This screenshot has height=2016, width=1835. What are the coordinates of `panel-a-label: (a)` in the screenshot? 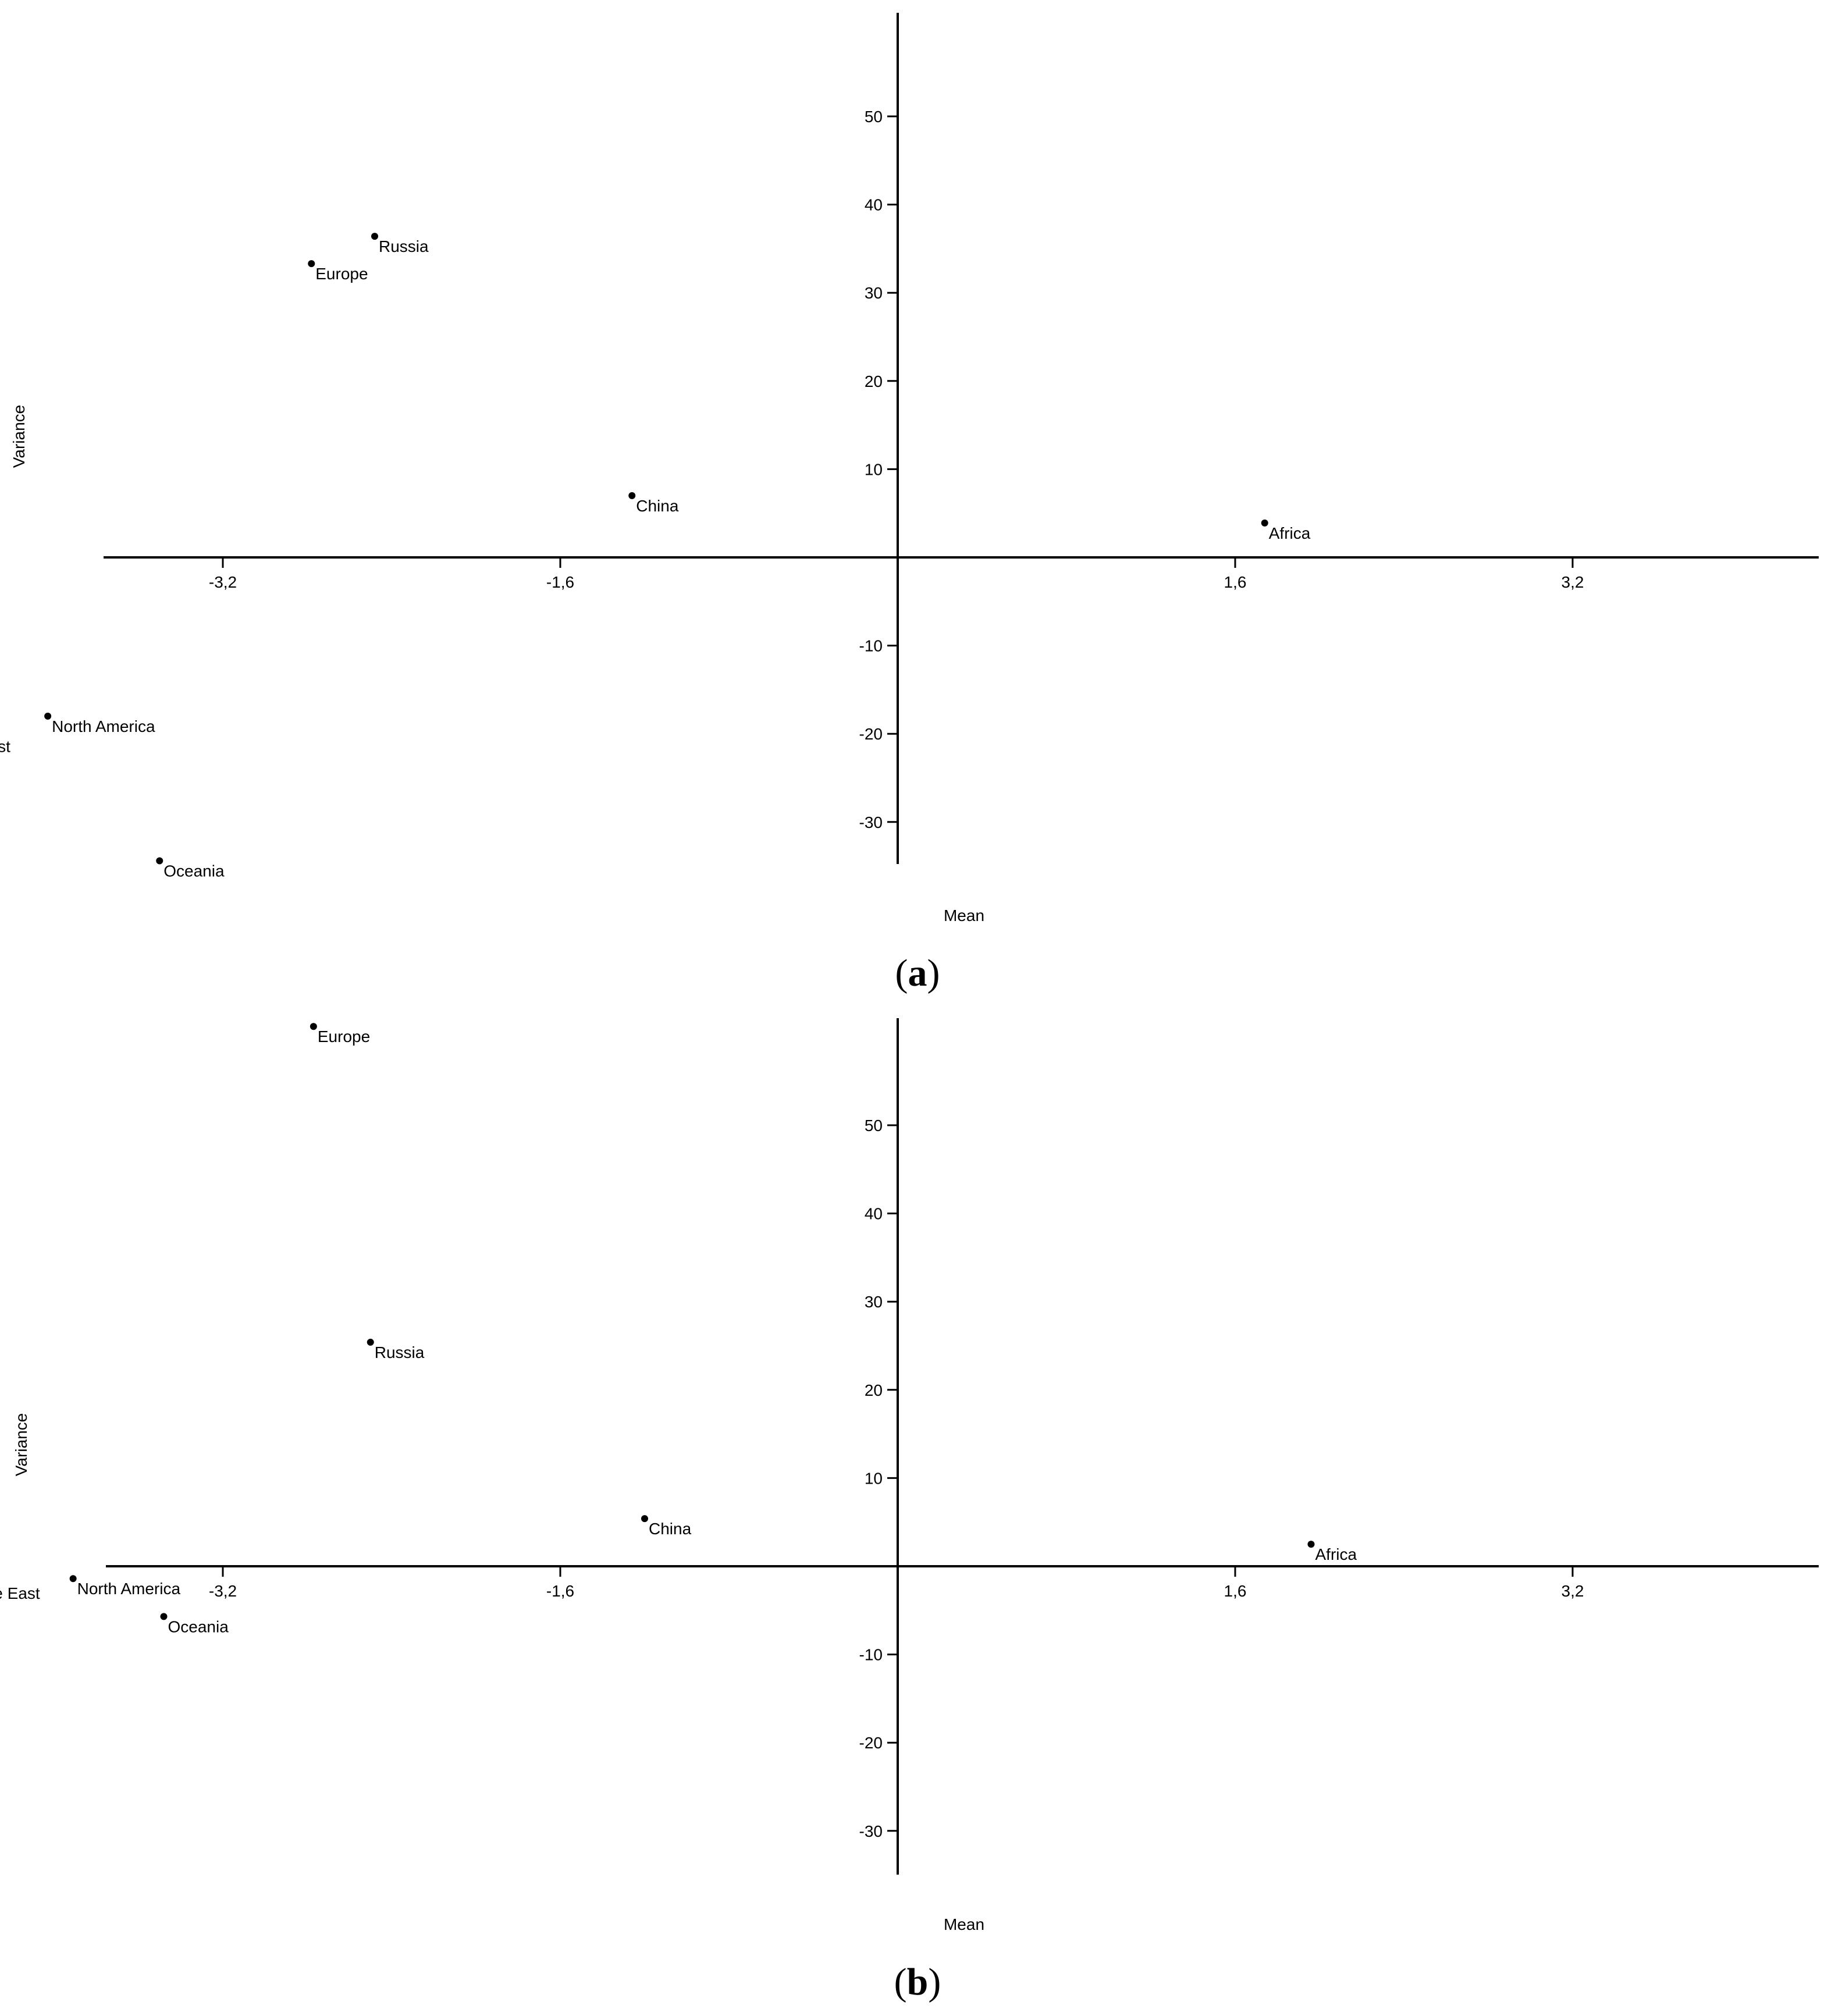 It's located at (917, 973).